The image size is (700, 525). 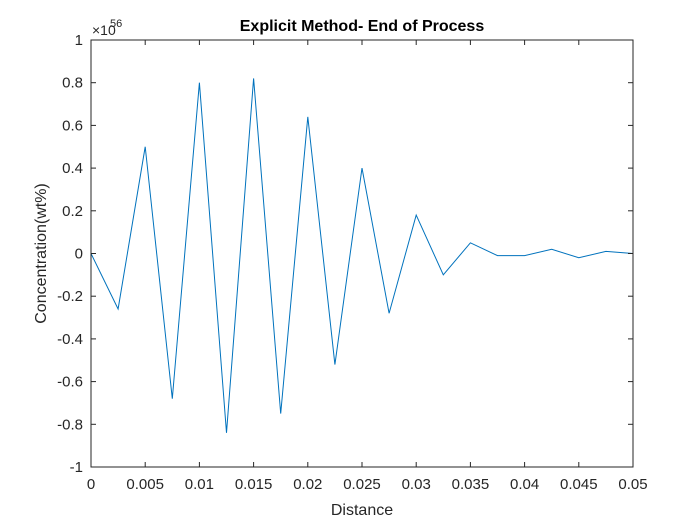 What do you see at coordinates (70, 382) in the screenshot?
I see `y-tick-label: -0.6` at bounding box center [70, 382].